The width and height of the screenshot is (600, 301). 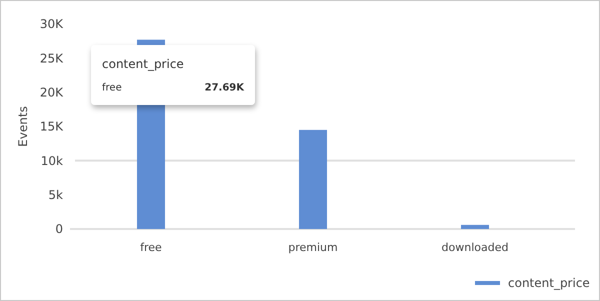 I want to click on y-axis-title: Events, so click(x=23, y=126).